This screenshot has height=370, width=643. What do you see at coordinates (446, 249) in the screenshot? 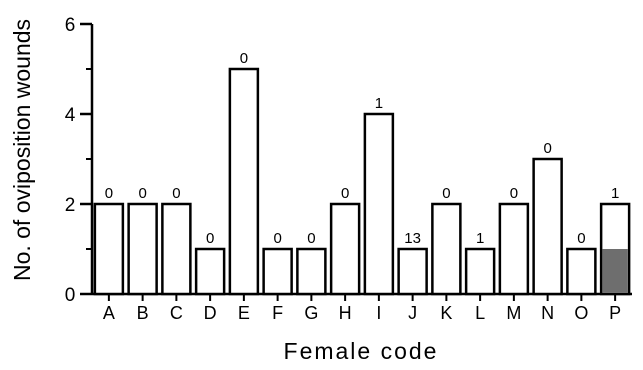
I see `bar-K` at bounding box center [446, 249].